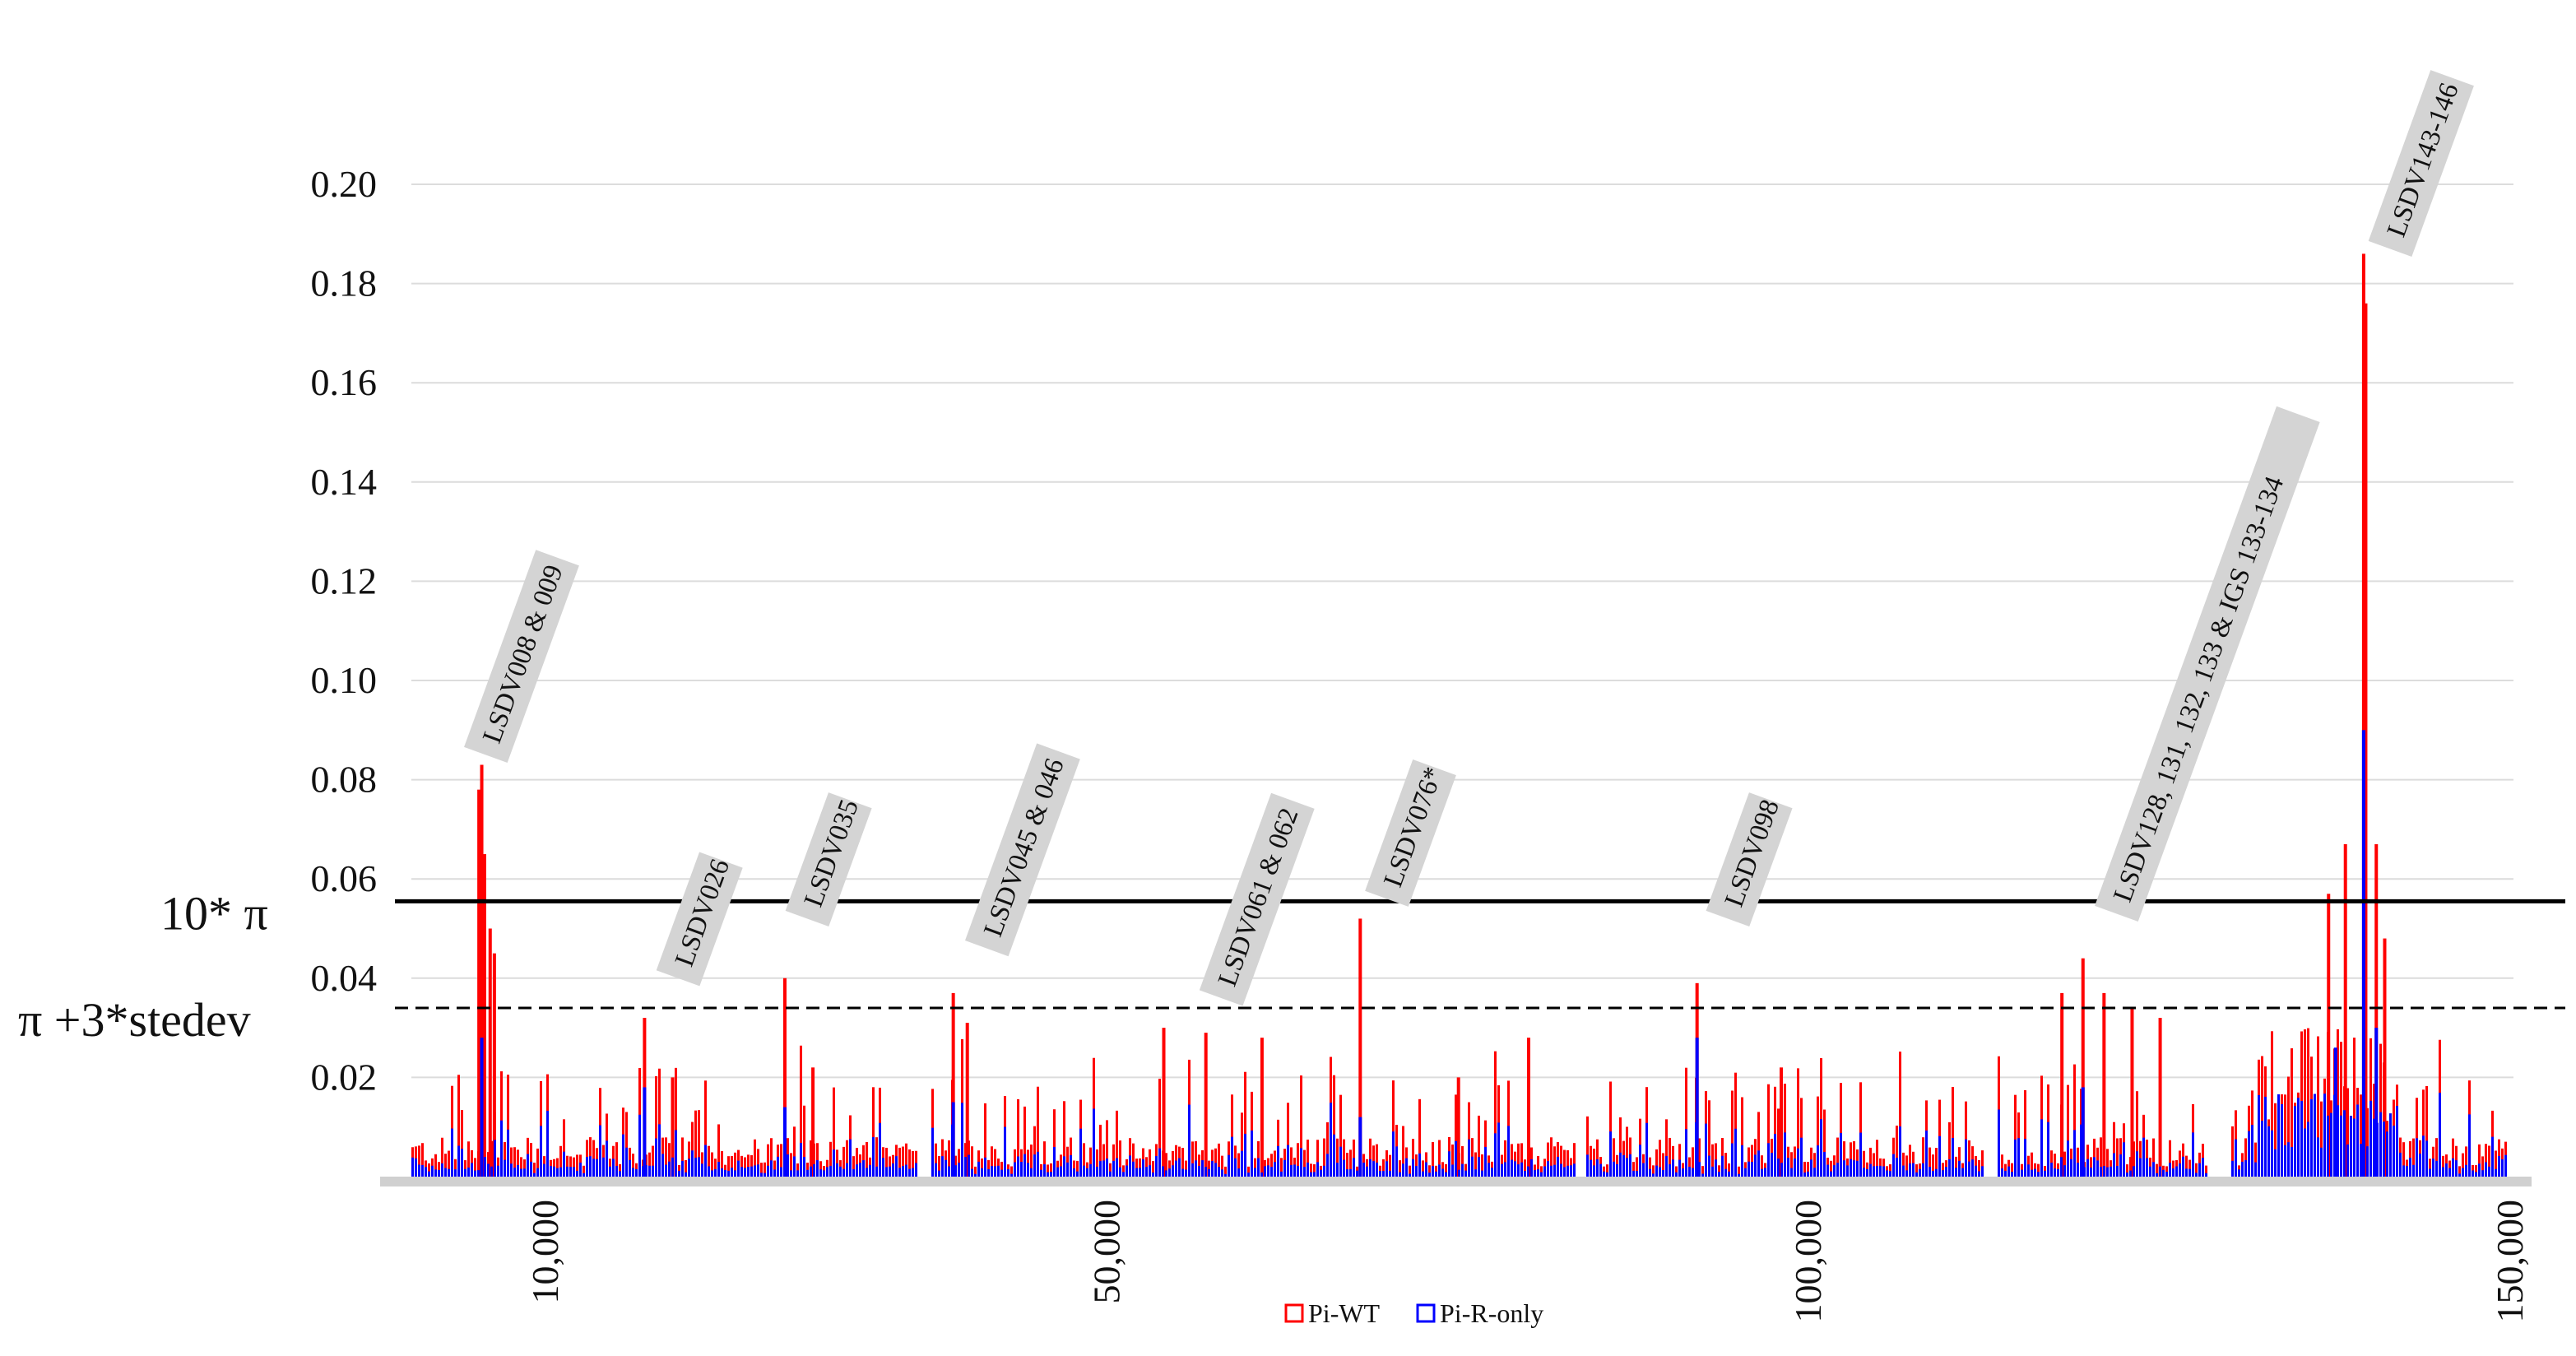 This screenshot has width=2576, height=1356. I want to click on x-axis: 10,000 50,000 100,000 150,000, so click(1527, 1261).